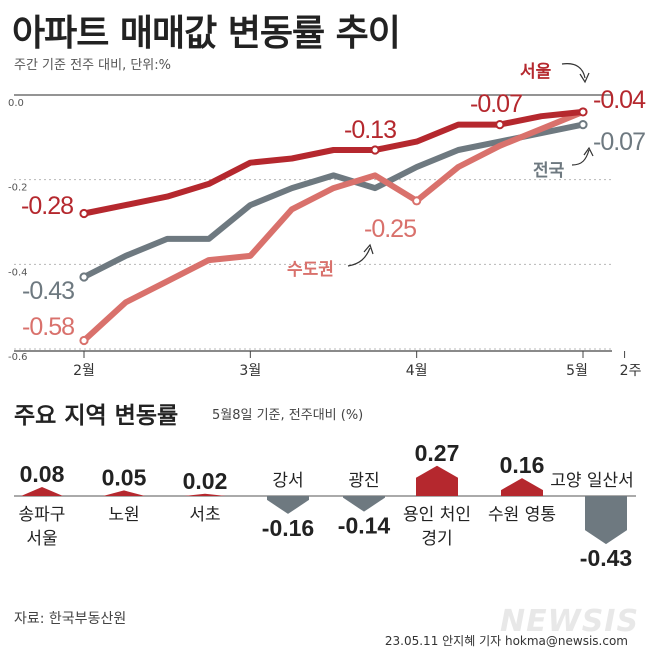  What do you see at coordinates (437, 453) in the screenshot?
I see `bar-value-label: 0.27` at bounding box center [437, 453].